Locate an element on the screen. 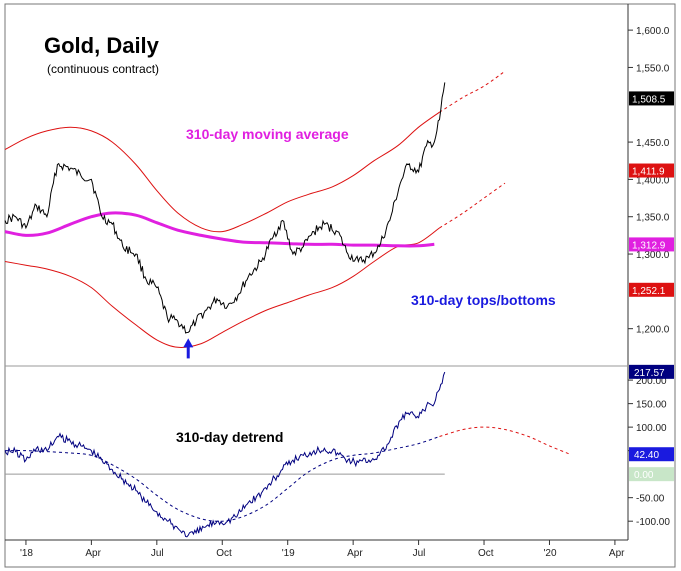 The height and width of the screenshot is (571, 681). upper-envelope-badge-label: 1,411.9 is located at coordinates (648, 172).